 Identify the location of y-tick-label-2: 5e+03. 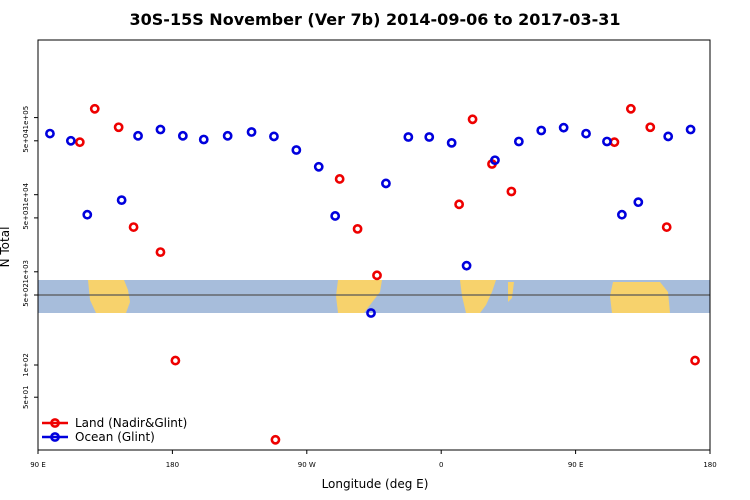
(26, 218).